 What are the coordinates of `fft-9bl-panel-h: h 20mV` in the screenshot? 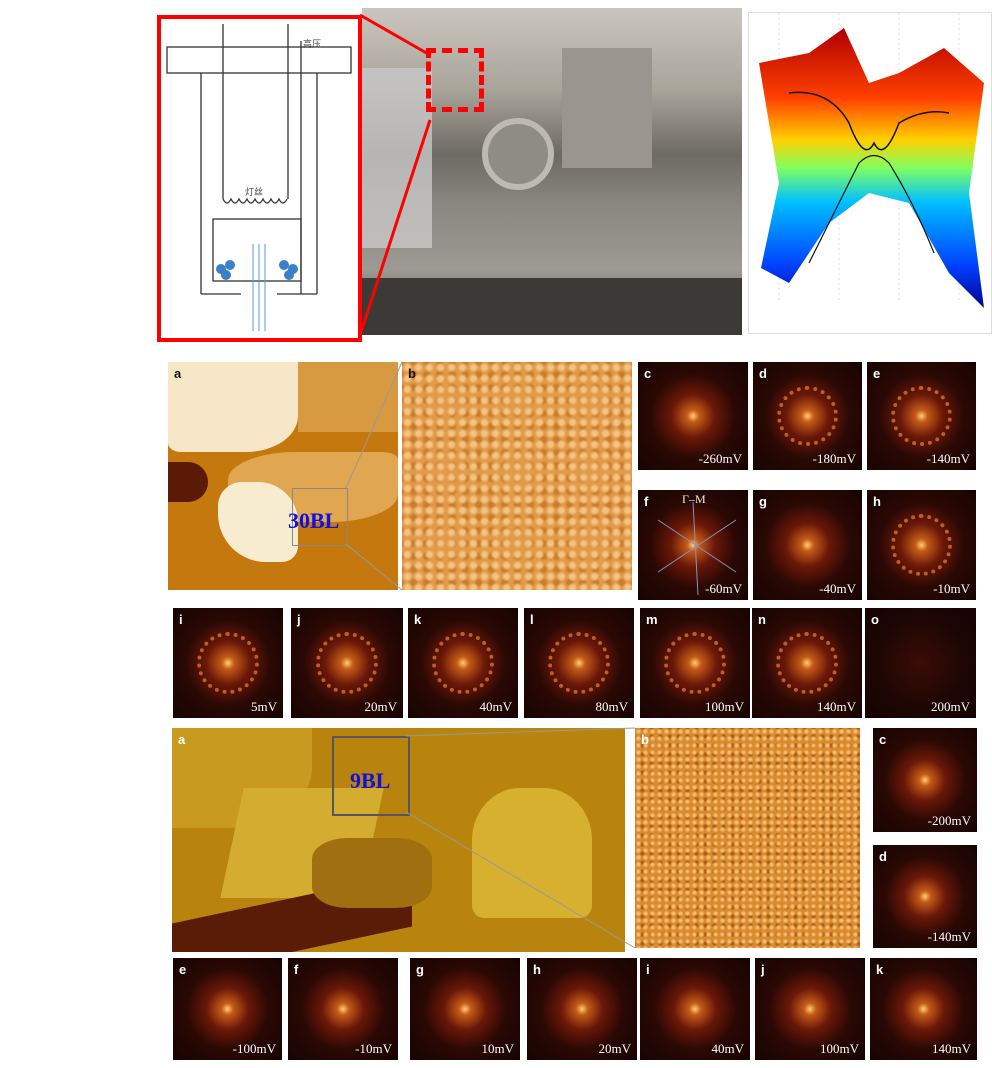 It's located at (582, 1009).